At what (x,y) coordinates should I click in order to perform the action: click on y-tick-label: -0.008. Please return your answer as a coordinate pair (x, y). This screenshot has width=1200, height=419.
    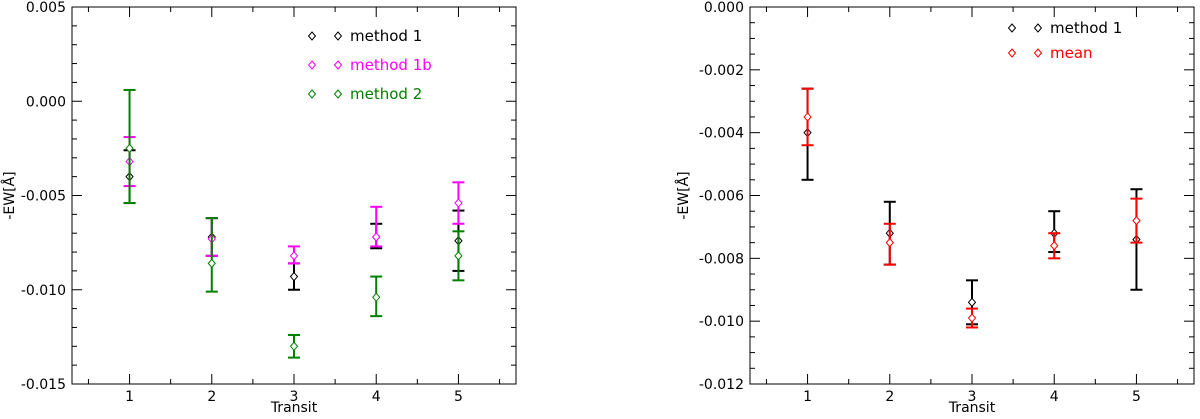
    Looking at the image, I should click on (721, 259).